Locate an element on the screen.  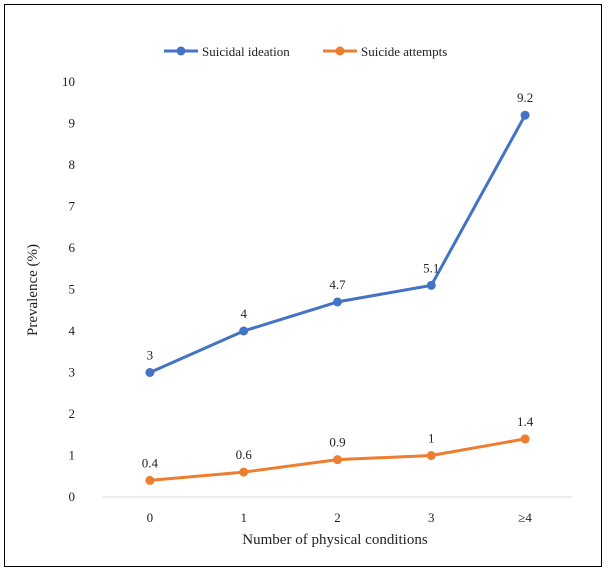
data-label-suicide-attempts: 0.9 is located at coordinates (337, 442).